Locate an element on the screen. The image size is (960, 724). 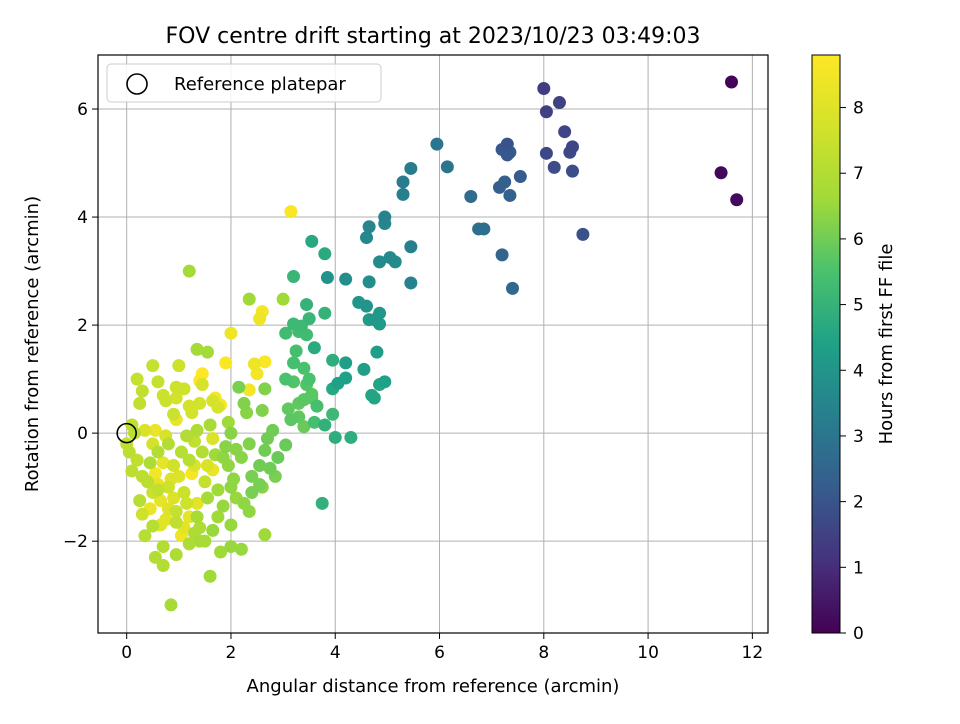
legend-box is located at coordinates (244, 83).